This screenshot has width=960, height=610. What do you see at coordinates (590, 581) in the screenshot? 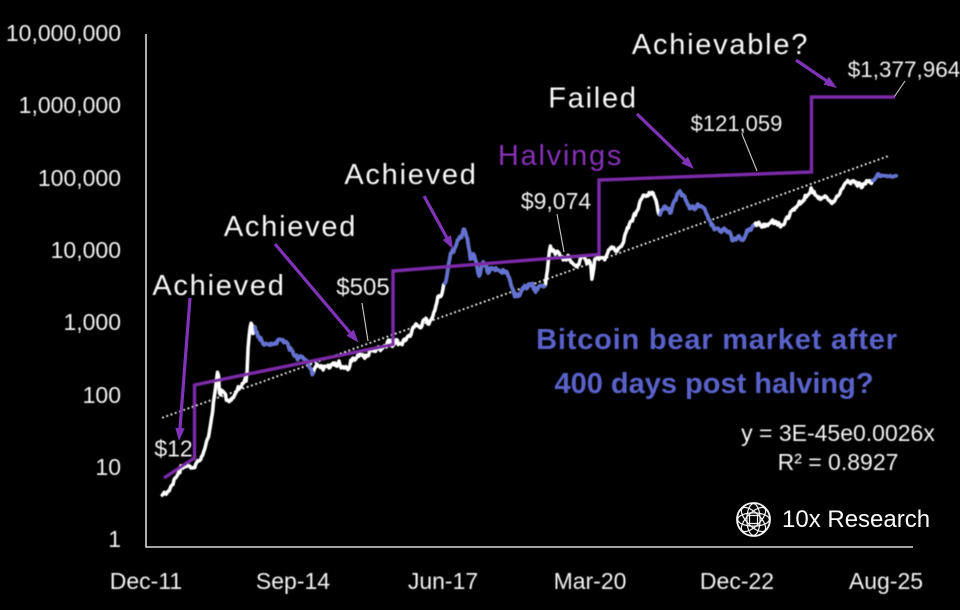
I see `svg-text: Mar-20` at bounding box center [590, 581].